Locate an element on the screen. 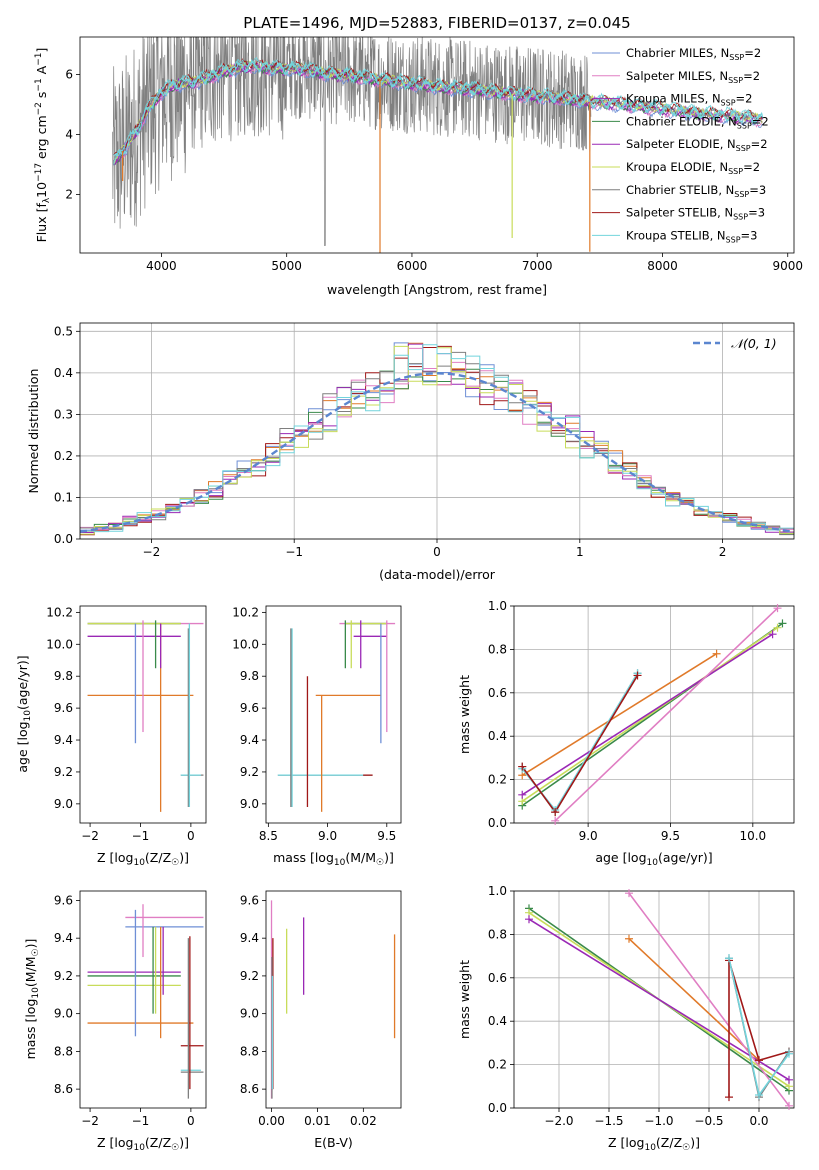  mass-weight-Z-panel-grid is located at coordinates (654, 999).